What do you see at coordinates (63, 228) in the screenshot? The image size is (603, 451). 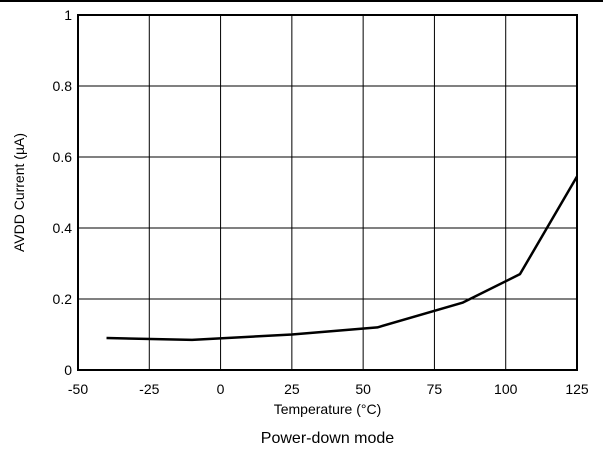 I see `y-tick-label: 0.4` at bounding box center [63, 228].